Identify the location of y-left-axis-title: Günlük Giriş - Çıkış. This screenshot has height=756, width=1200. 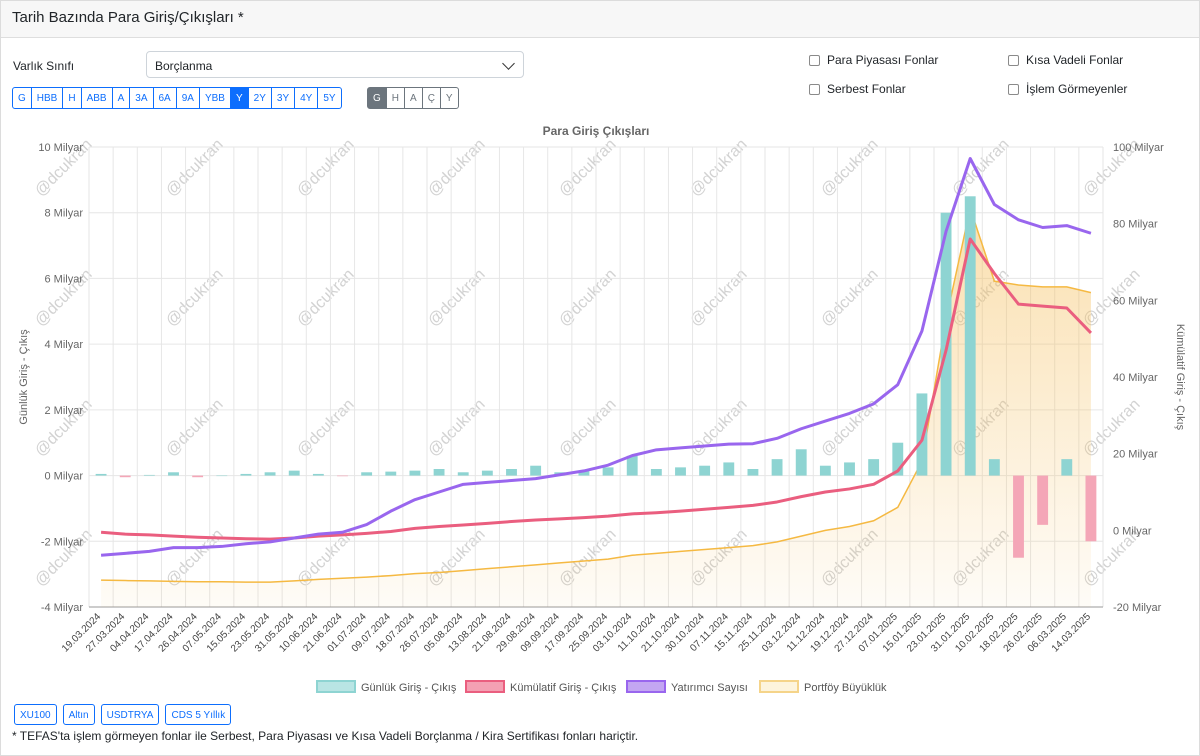
(24, 377).